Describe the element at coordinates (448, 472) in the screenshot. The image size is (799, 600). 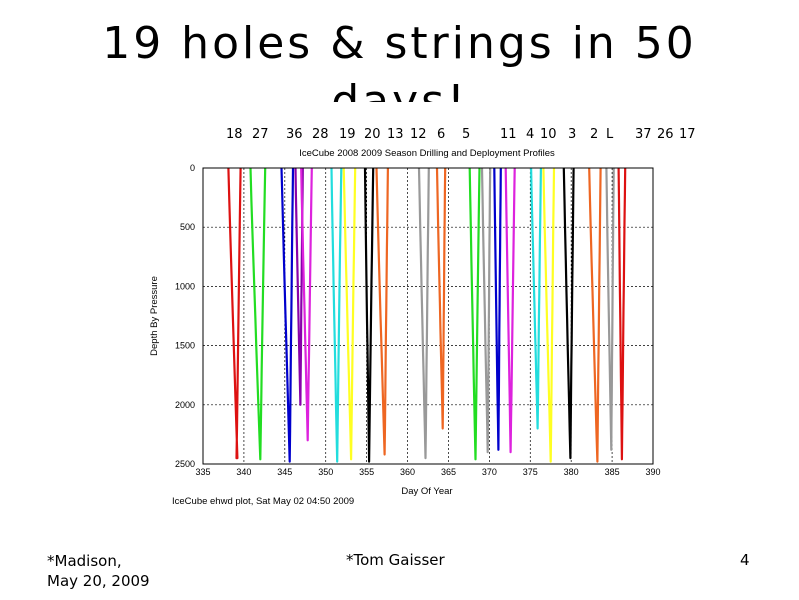
I see `x-tick-label: 365` at that location.